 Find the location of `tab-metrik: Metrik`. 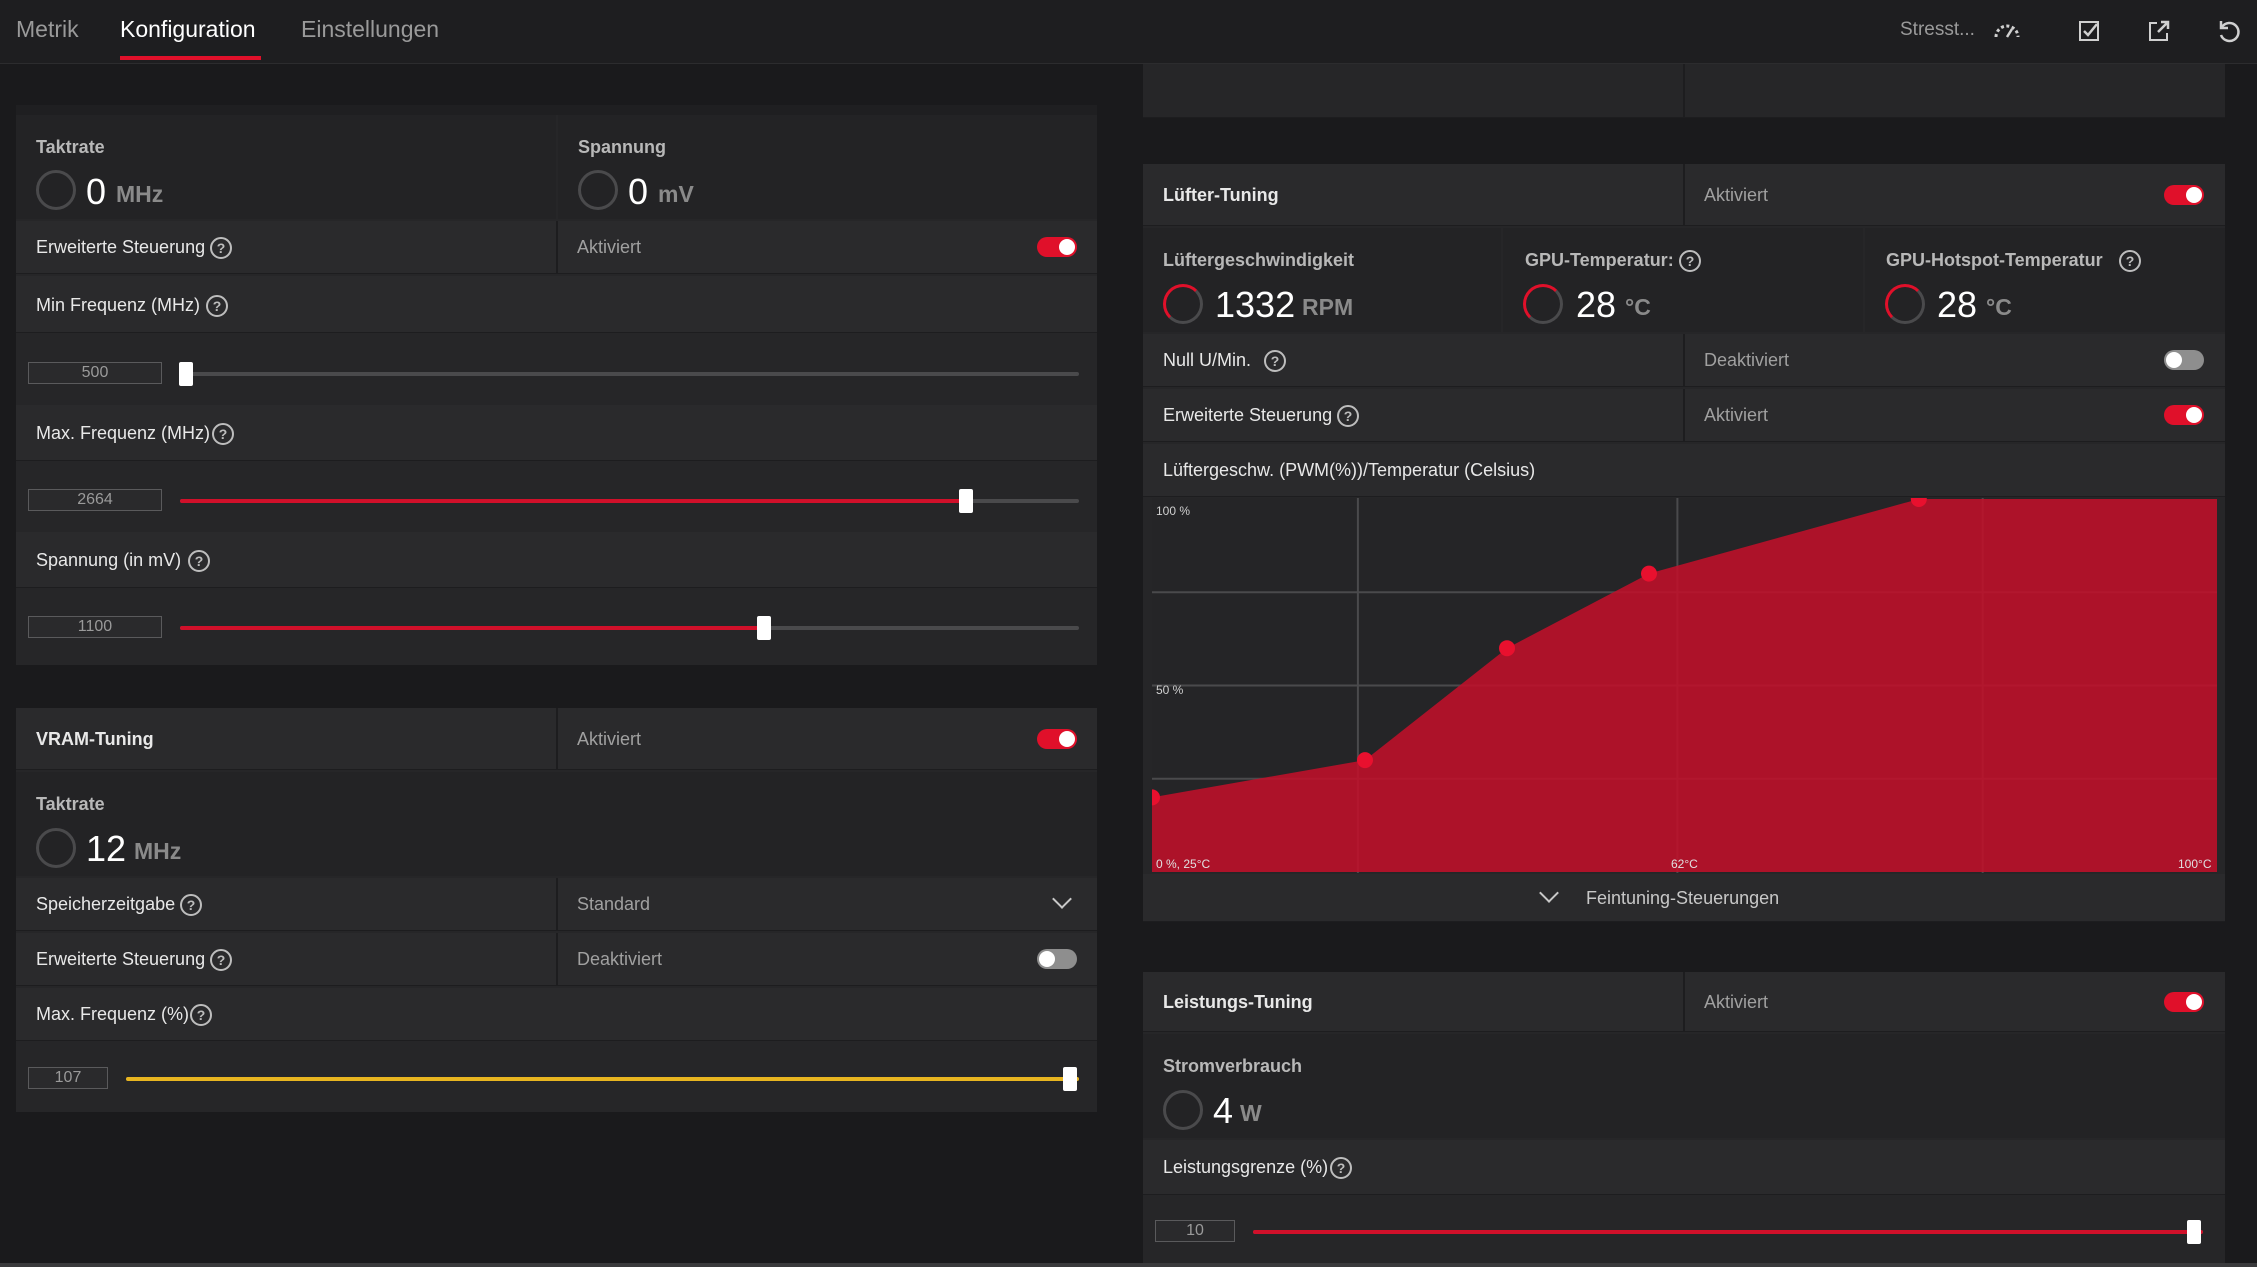

tab-metrik: Metrik is located at coordinates (47, 29).